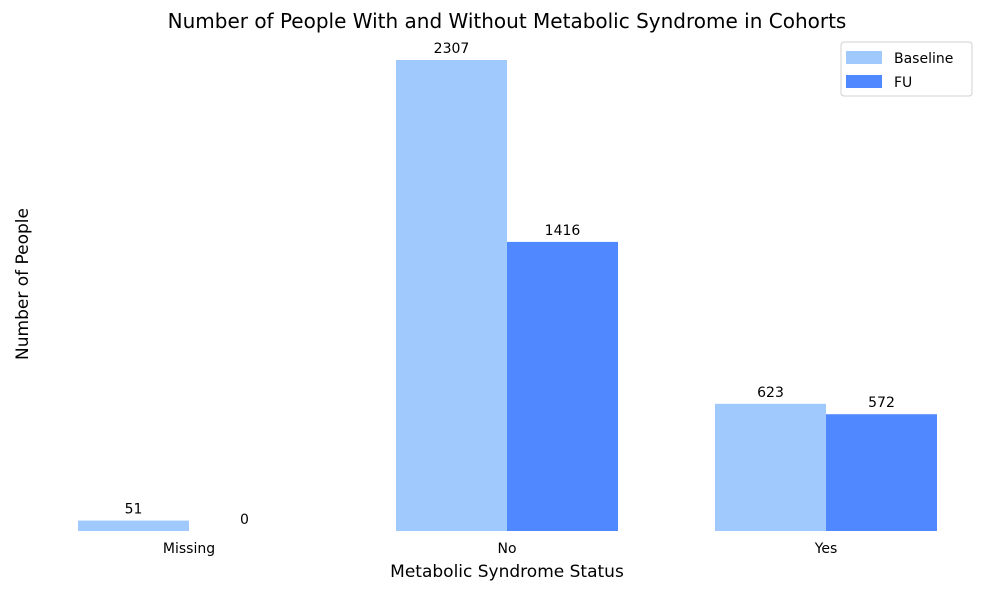  I want to click on legend-label-baseline: Baseline, so click(923, 59).